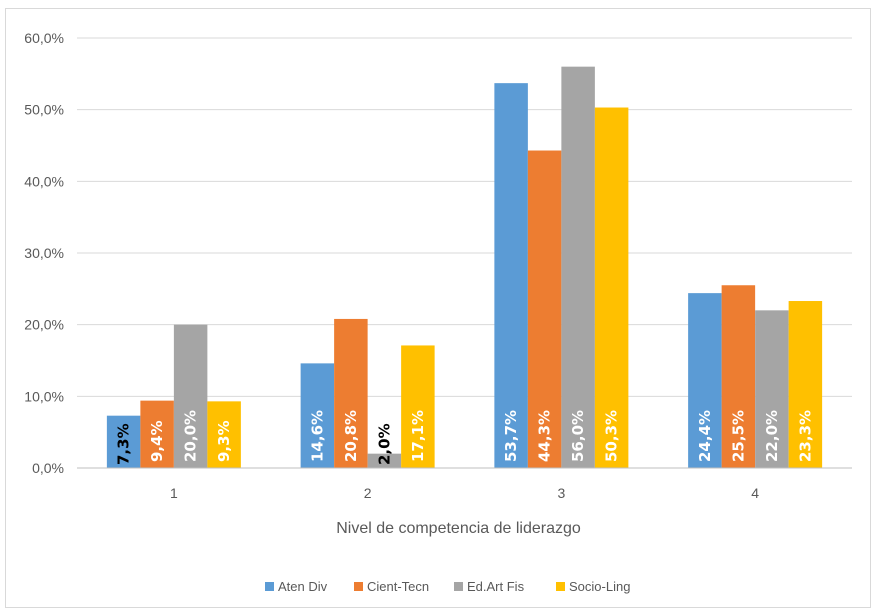  I want to click on data-label: 22,0%, so click(772, 436).